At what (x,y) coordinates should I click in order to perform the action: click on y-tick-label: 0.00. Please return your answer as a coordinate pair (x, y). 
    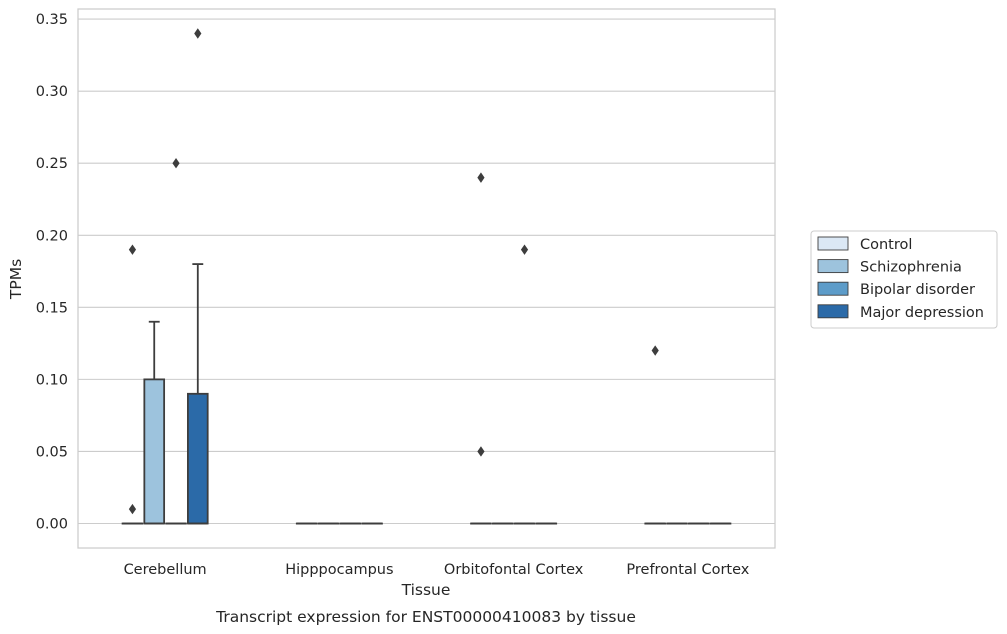
    Looking at the image, I should click on (52, 525).